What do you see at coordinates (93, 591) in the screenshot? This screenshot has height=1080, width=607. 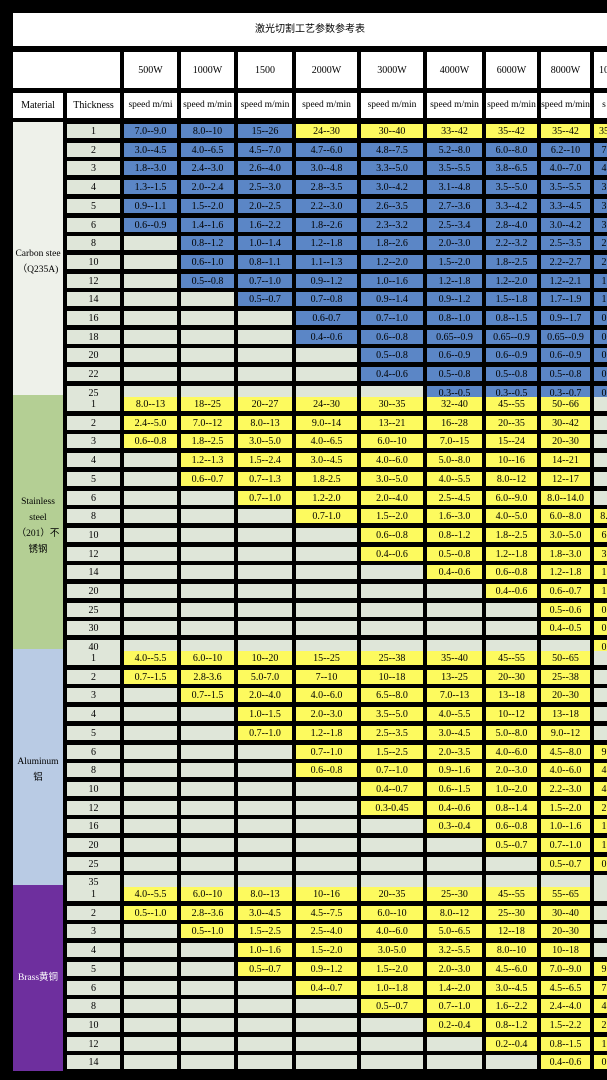 I see `thickness-cell: 20` at bounding box center [93, 591].